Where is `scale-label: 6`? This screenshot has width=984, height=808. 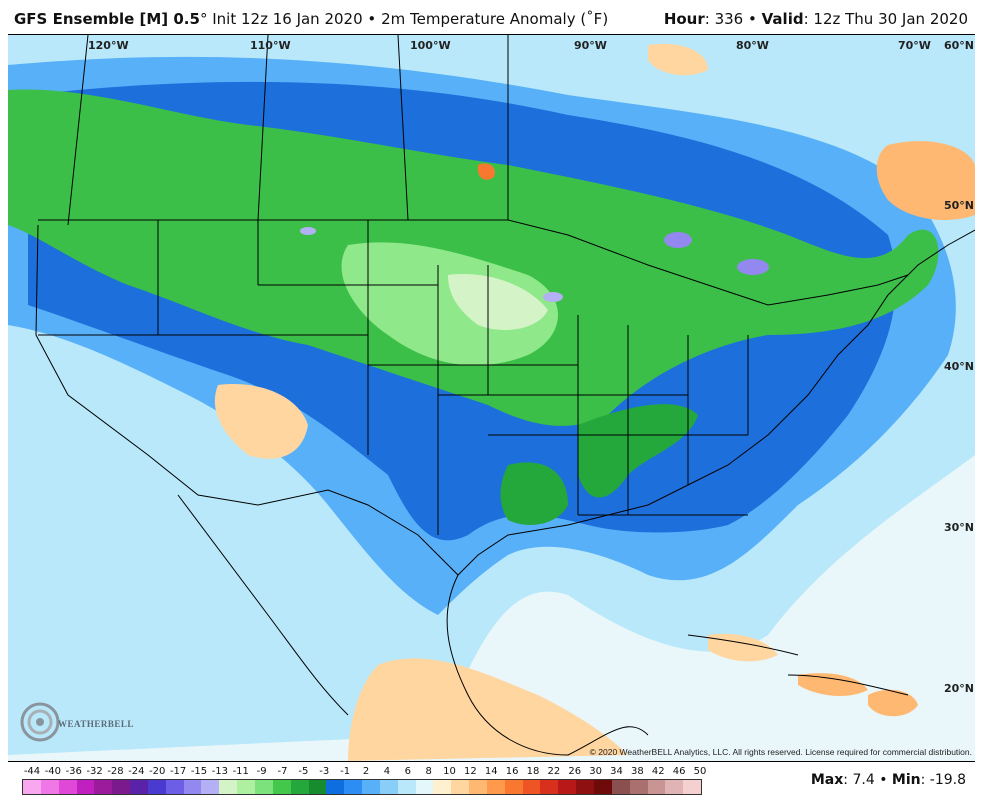 scale-label: 6 is located at coordinates (407, 771).